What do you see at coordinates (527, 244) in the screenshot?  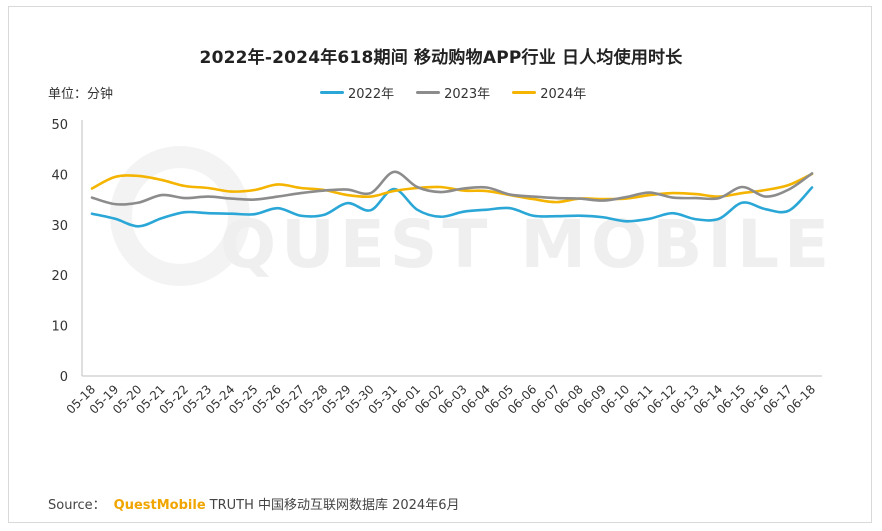 I see `watermark-text: QUEST MOBILE` at bounding box center [527, 244].